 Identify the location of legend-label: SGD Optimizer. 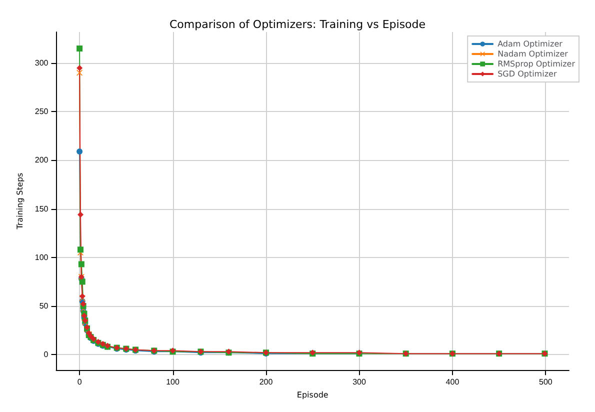
(528, 74).